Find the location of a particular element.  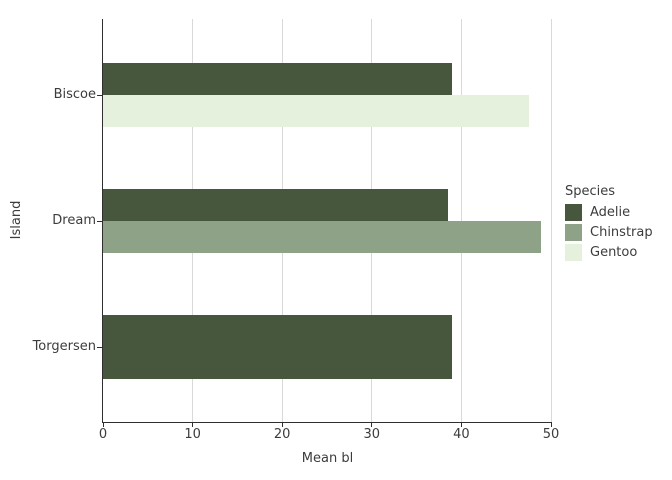

legend-entries: Adelie Chinstrap Gentoo is located at coordinates (618, 232).